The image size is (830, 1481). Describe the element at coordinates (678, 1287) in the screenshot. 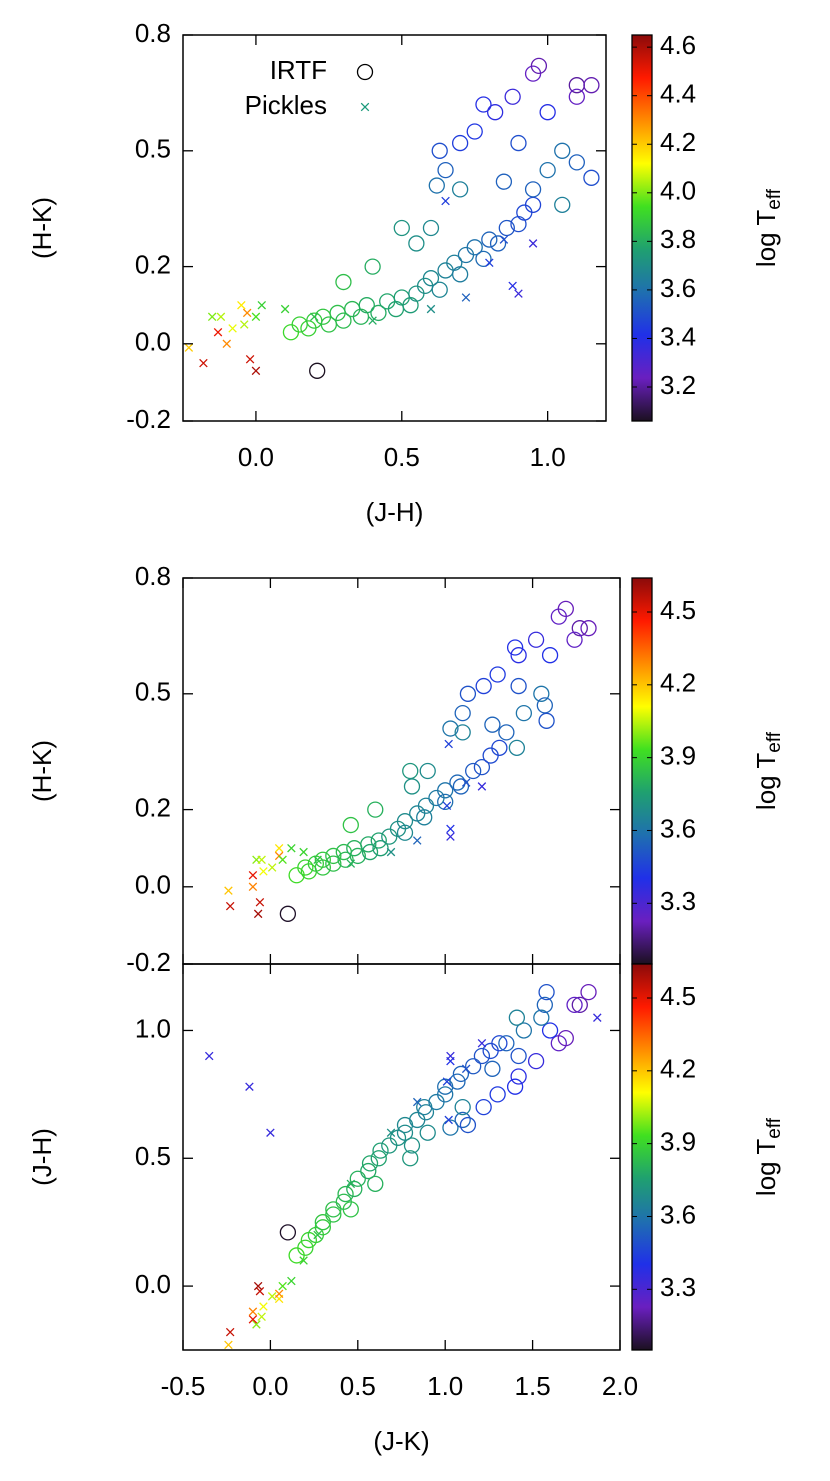

I see `colorbar-tick-label: 3.3` at that location.